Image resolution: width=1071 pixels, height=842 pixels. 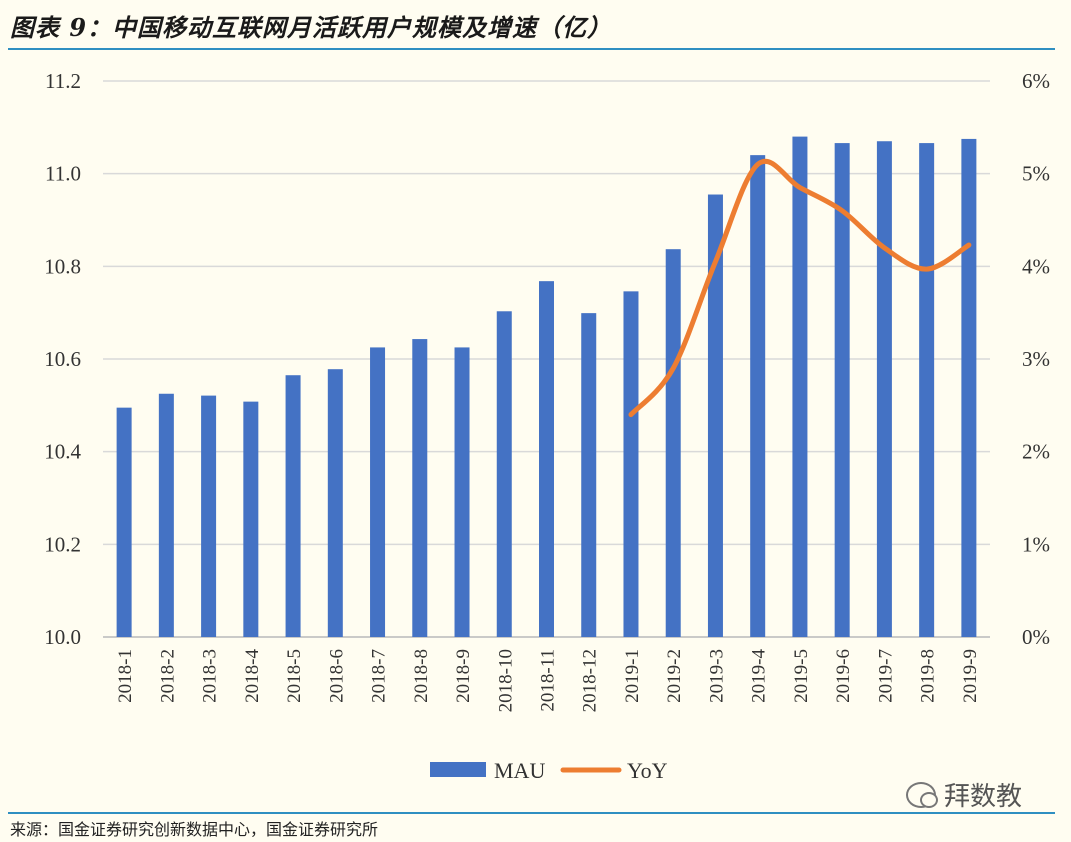 What do you see at coordinates (62, 266) in the screenshot?
I see `y-left-tick-label: 10.8` at bounding box center [62, 266].